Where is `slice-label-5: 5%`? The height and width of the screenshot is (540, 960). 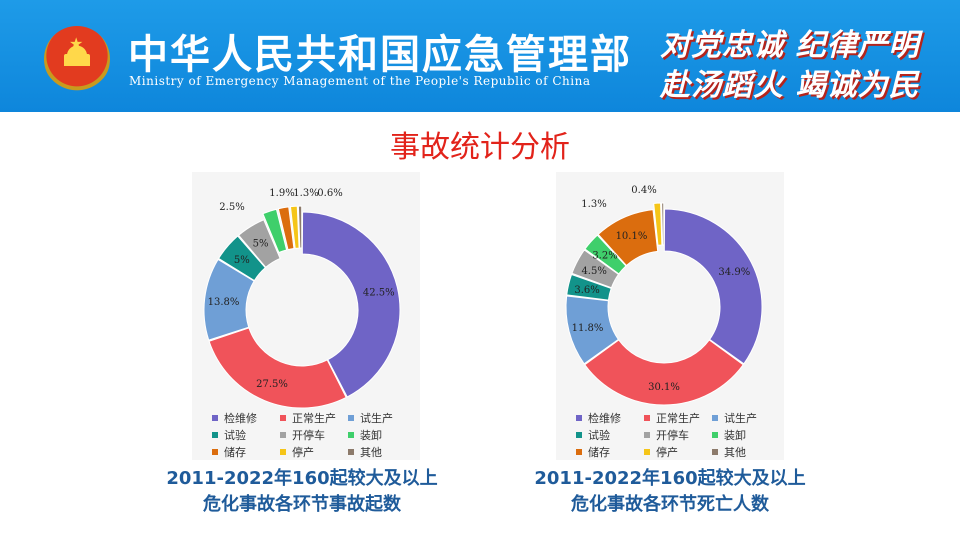
slice-label-5: 5% is located at coordinates (261, 244).